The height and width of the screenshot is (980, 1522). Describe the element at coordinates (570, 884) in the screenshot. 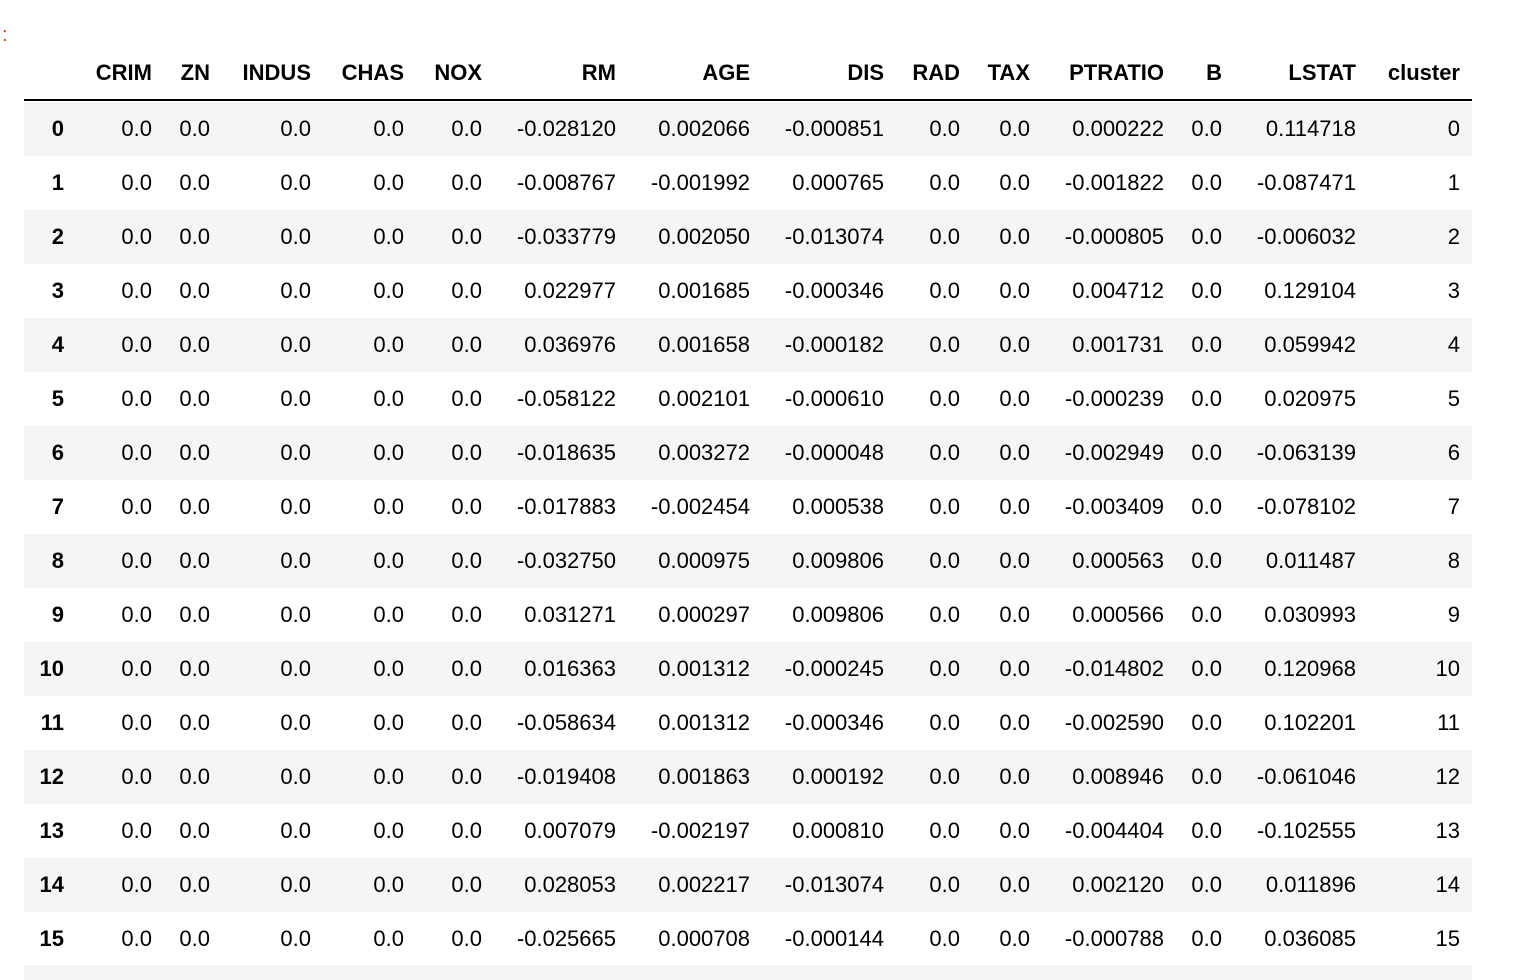

I see `table-cell: 0.028053` at that location.